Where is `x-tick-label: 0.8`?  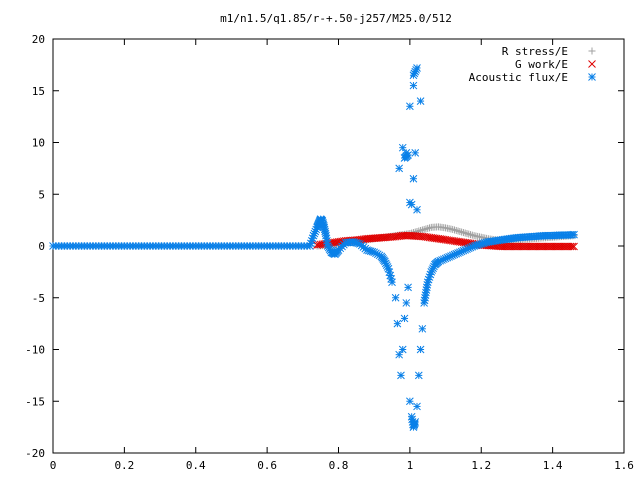
x-tick-label: 0.8 is located at coordinates (339, 465).